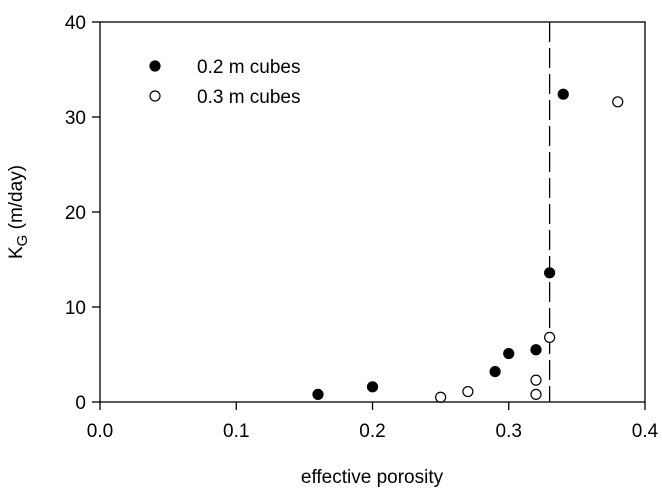 Image resolution: width=662 pixels, height=494 pixels. Describe the element at coordinates (249, 67) in the screenshot. I see `legend-label: 0.2 m cubes` at that location.